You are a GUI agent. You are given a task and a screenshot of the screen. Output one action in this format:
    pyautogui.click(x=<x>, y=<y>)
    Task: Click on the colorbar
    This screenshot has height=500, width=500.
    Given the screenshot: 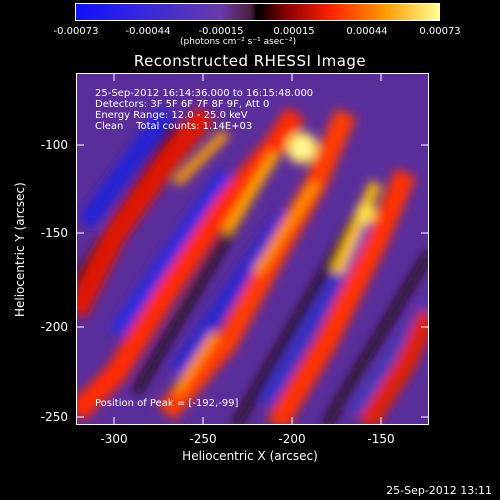 What is the action you would take?
    pyautogui.click(x=257, y=12)
    